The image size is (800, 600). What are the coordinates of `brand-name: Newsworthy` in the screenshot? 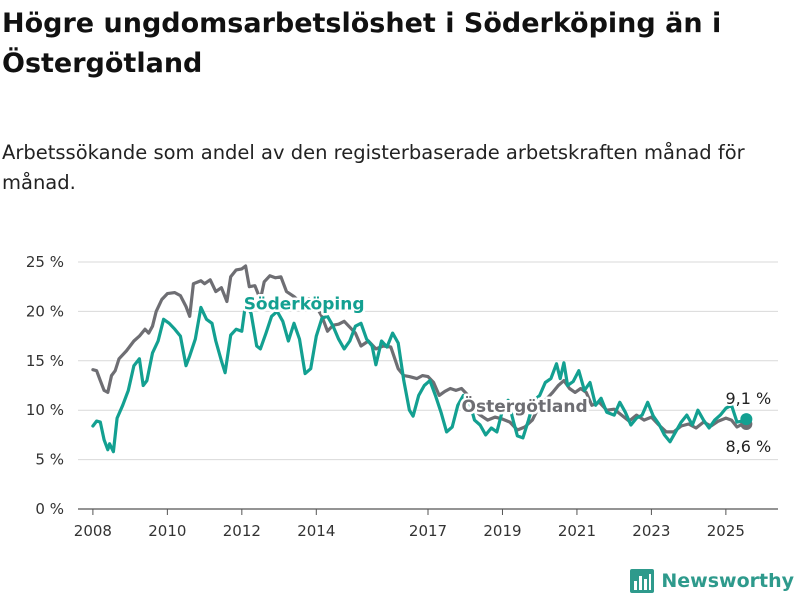 It's located at (727, 581).